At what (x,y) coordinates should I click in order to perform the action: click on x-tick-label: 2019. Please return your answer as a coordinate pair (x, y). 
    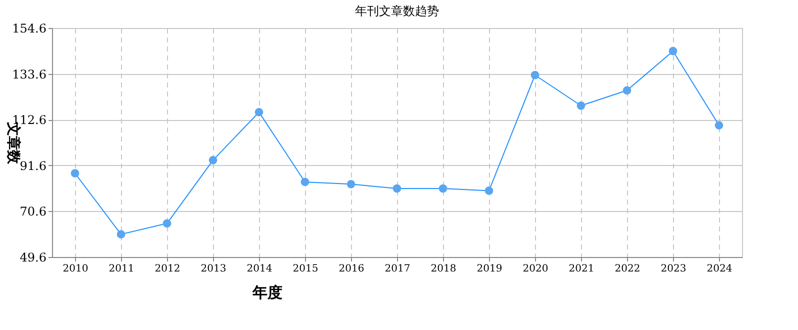
    Looking at the image, I should click on (489, 269).